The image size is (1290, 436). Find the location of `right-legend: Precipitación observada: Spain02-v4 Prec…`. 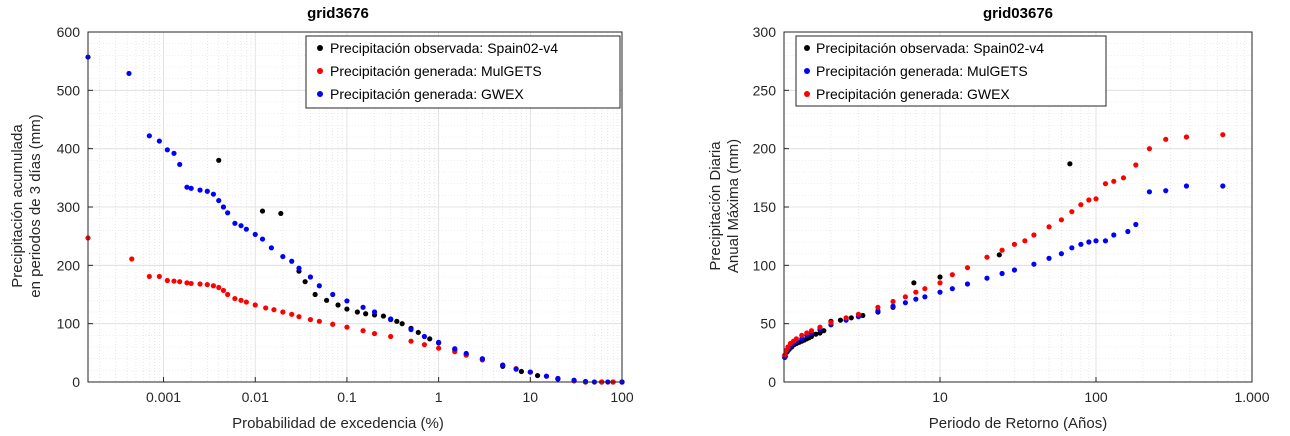

right-legend: Precipitación observada: Spain02-v4 Prec… is located at coordinates (951, 71).